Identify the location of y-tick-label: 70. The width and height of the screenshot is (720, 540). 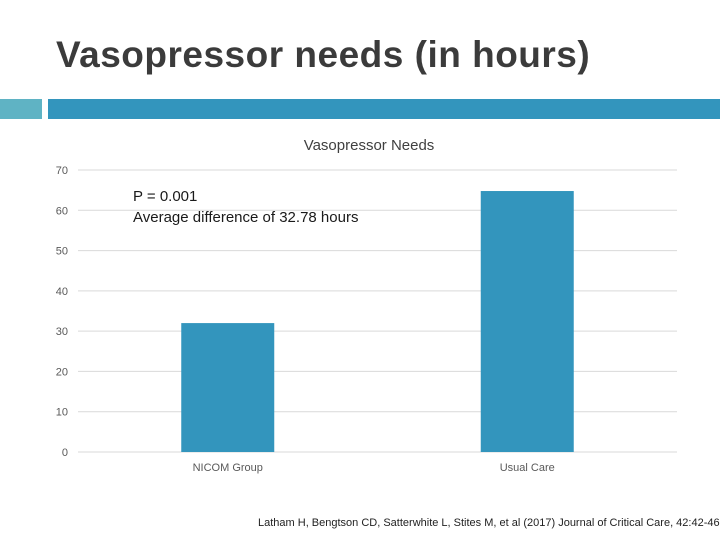
(62, 171).